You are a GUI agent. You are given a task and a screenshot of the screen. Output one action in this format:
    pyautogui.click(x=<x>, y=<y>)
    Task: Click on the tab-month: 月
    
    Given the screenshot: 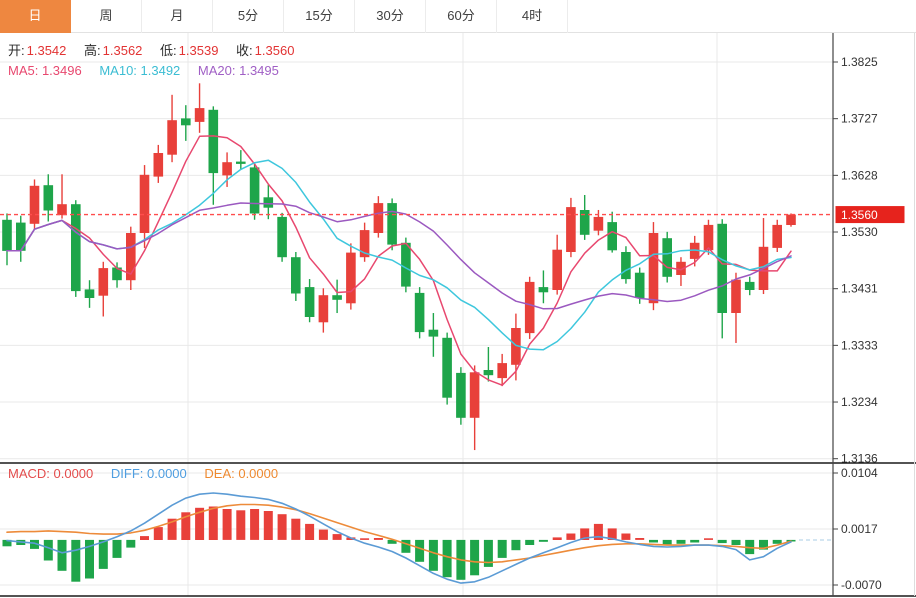 What is the action you would take?
    pyautogui.click(x=177, y=16)
    